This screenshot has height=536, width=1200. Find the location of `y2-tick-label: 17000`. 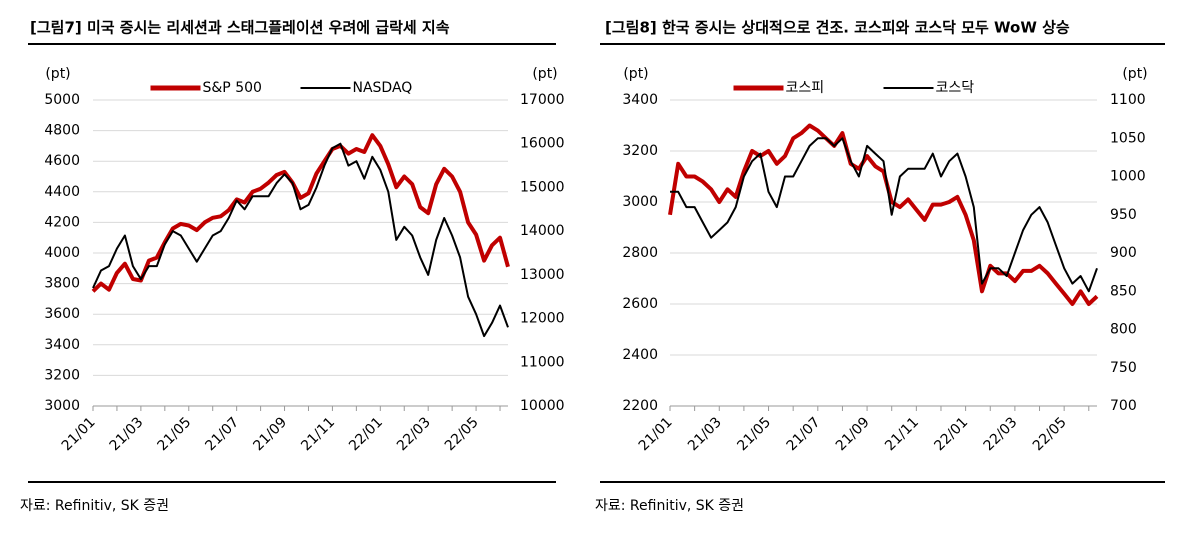

y2-tick-label: 17000 is located at coordinates (542, 100).